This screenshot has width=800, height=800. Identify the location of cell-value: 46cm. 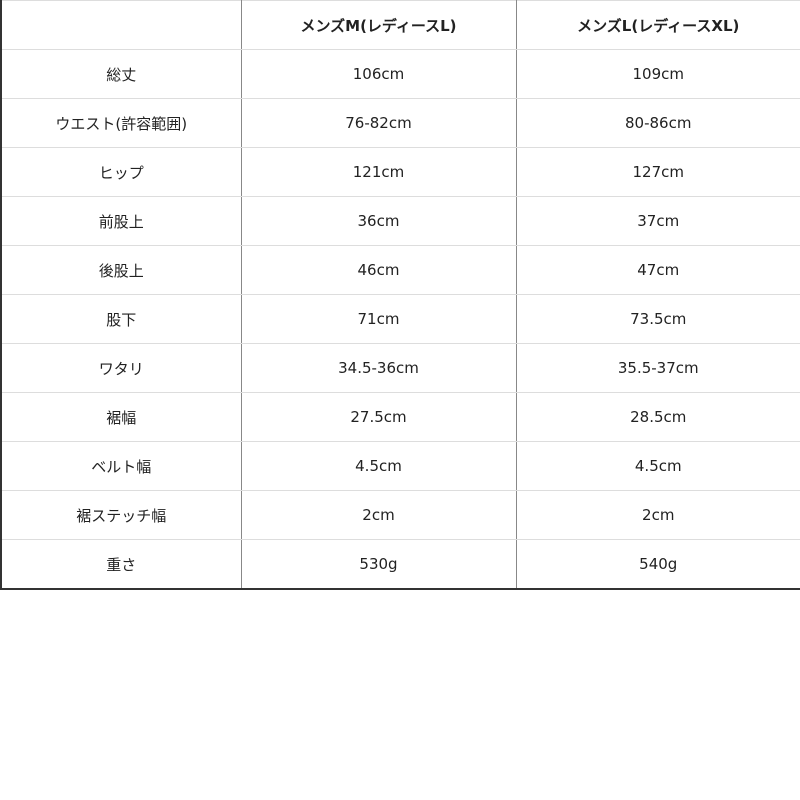
(378, 270).